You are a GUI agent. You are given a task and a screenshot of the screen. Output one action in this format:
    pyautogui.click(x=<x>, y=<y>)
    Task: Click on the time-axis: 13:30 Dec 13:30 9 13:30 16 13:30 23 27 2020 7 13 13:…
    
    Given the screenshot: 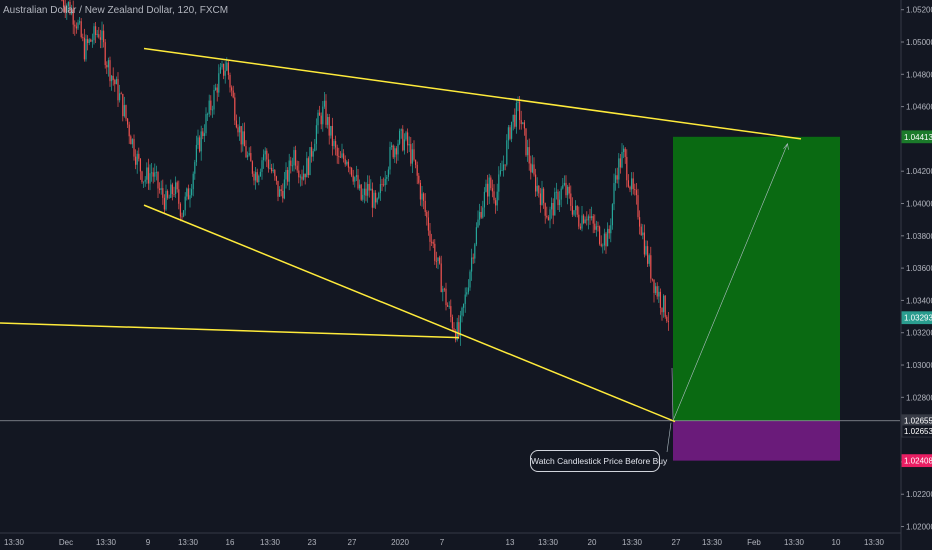 What is the action you would take?
    pyautogui.click(x=450, y=539)
    